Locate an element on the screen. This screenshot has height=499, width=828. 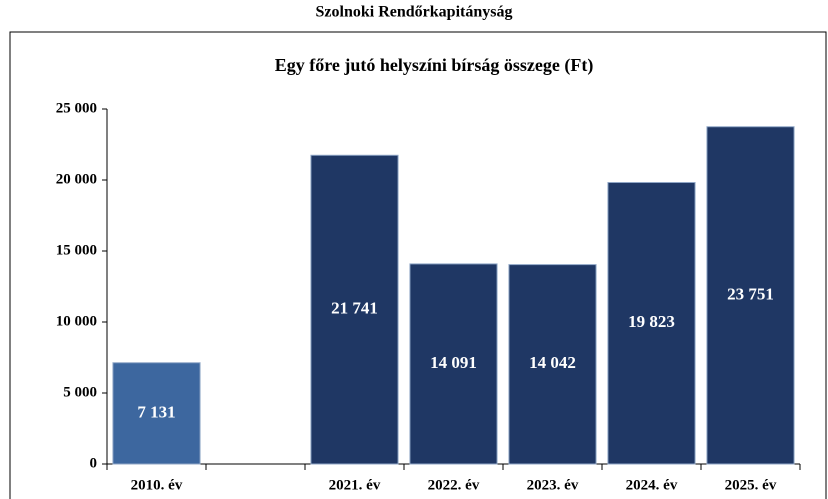
x-tick-label: 2023. év is located at coordinates (553, 485).